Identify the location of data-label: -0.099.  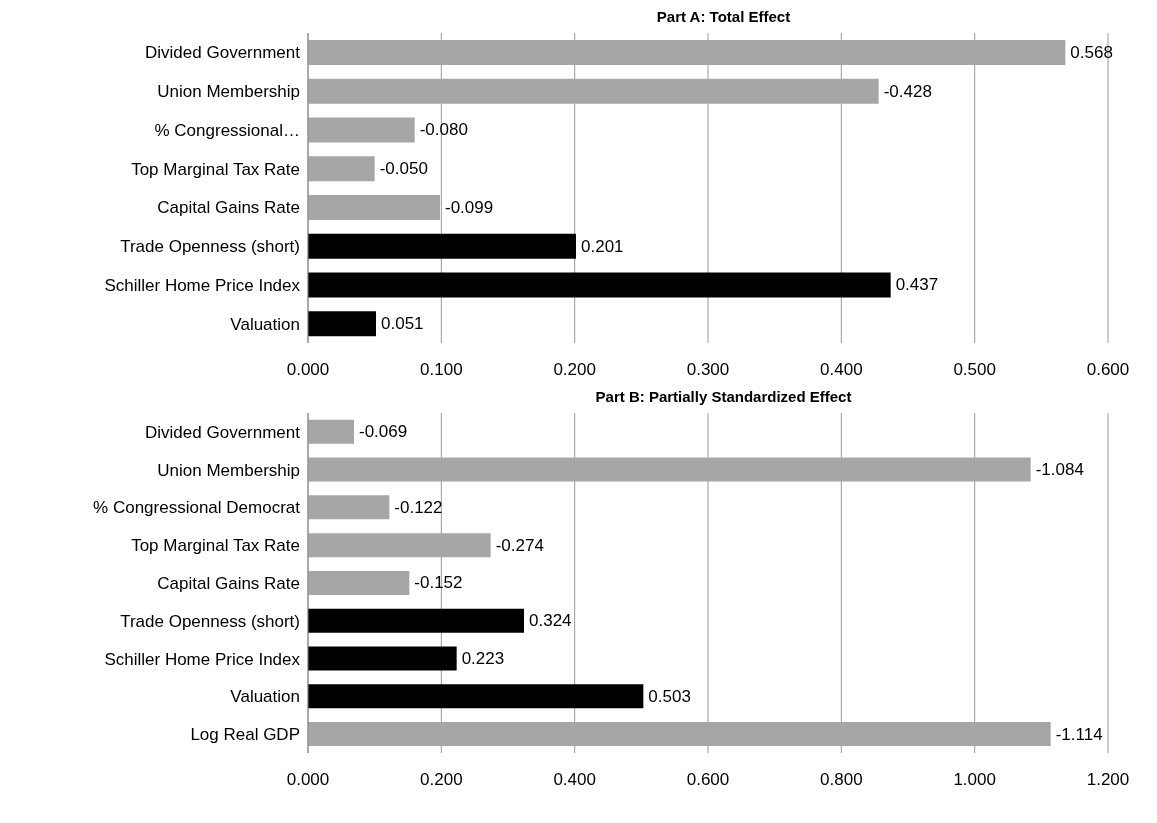
(469, 207).